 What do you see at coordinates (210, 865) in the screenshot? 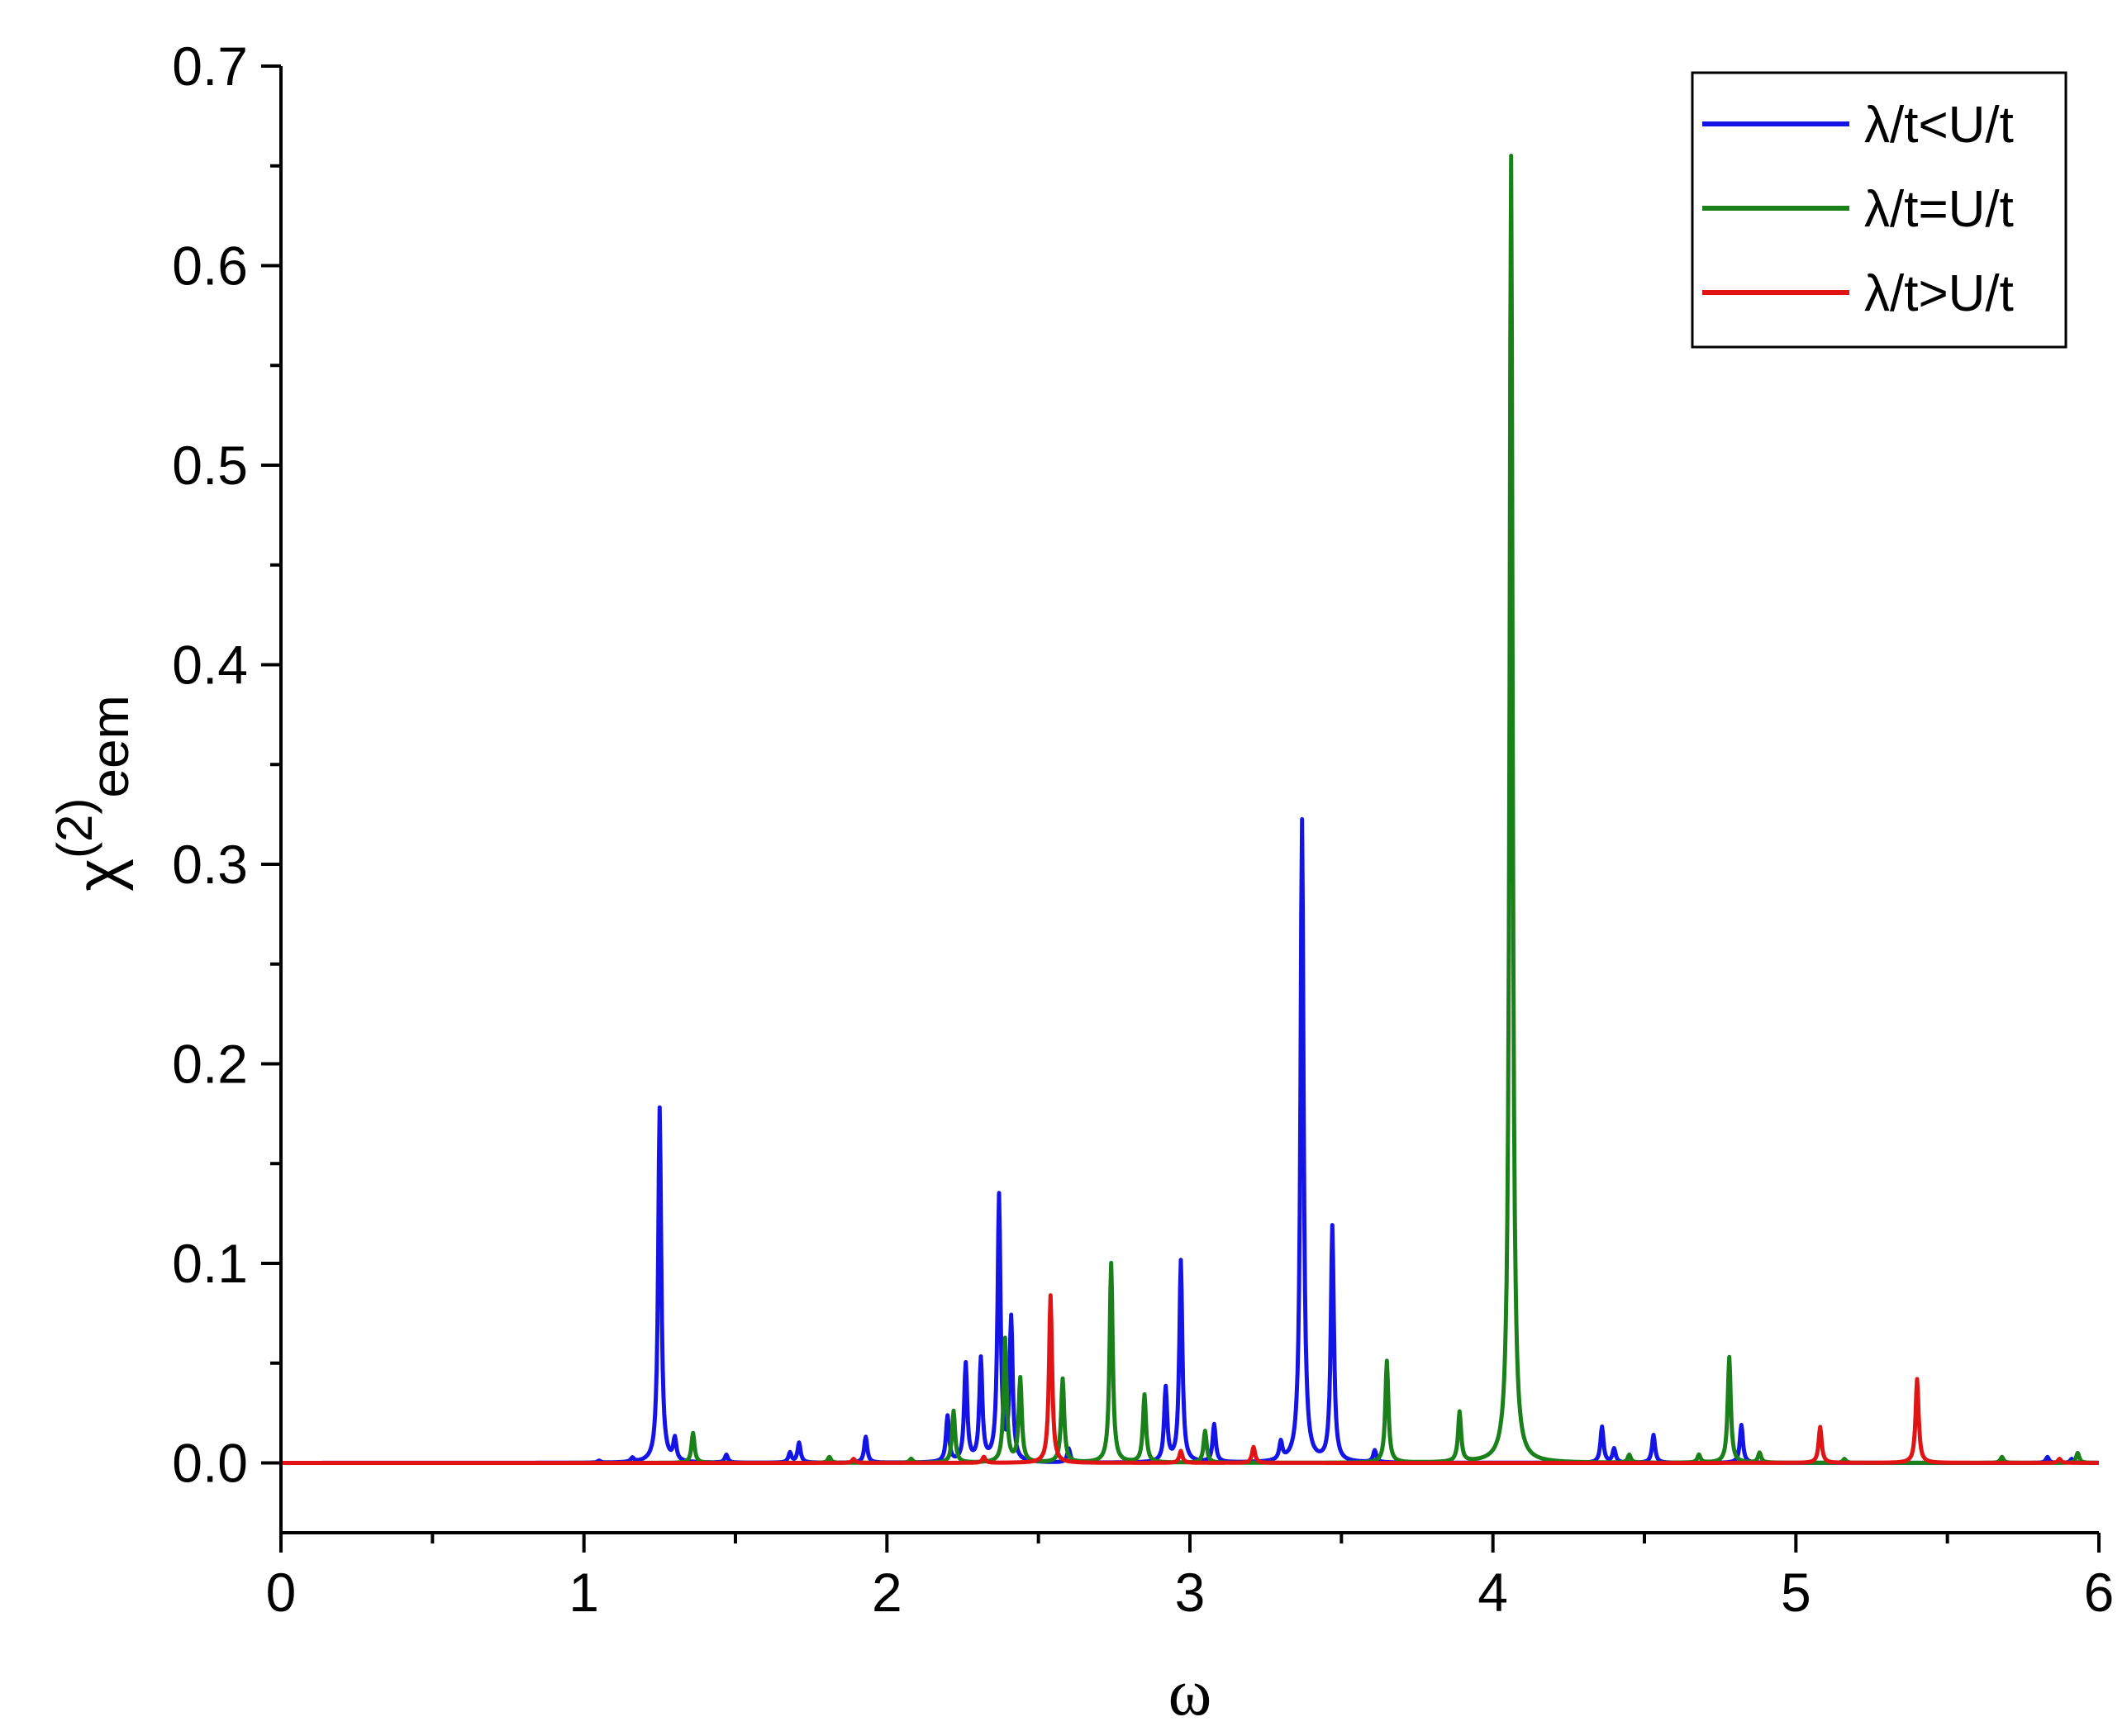
I see `y-tick-label: 0.3` at bounding box center [210, 865].